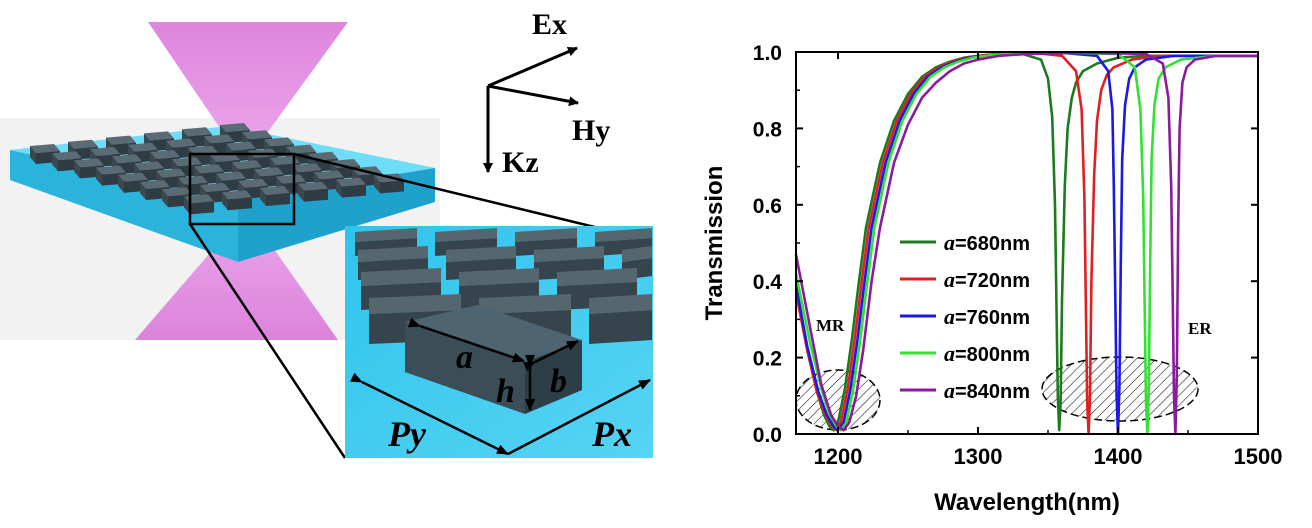 This screenshot has width=1312, height=528. I want to click on x-tick-label: 1500, so click(1258, 456).